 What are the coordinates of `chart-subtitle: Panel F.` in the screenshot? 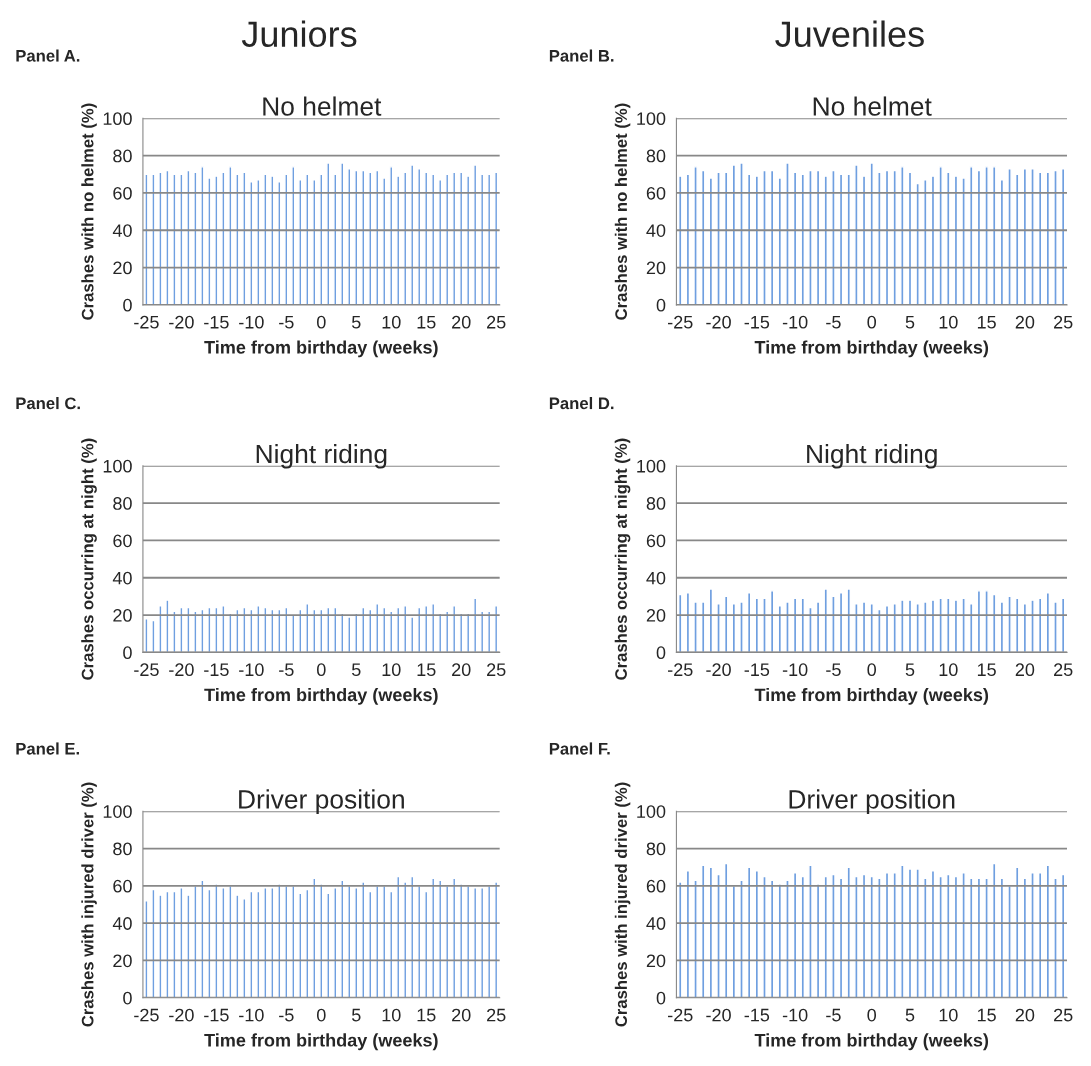 It's located at (579, 748).